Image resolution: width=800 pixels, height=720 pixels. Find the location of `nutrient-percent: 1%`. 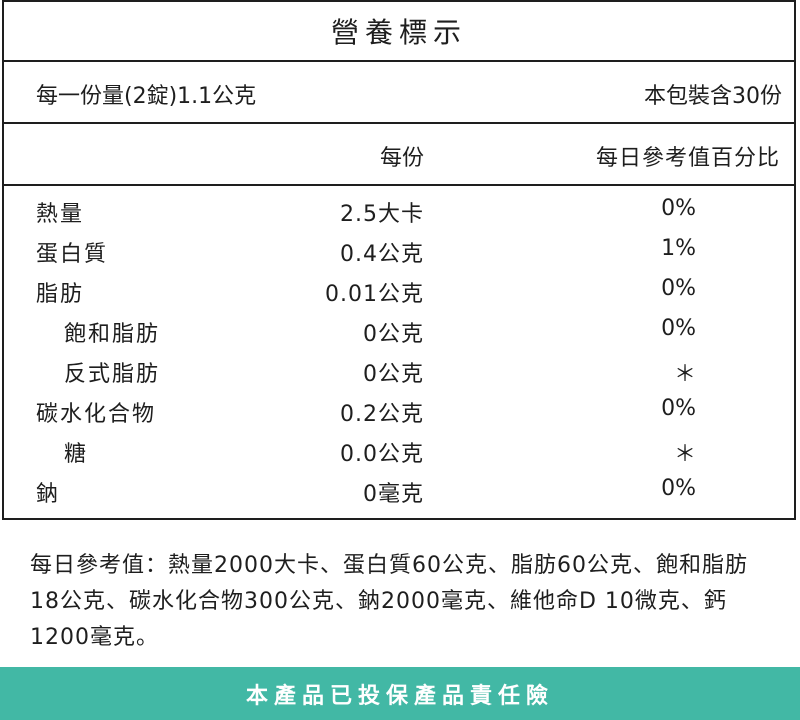

nutrient-percent: 1% is located at coordinates (678, 248).